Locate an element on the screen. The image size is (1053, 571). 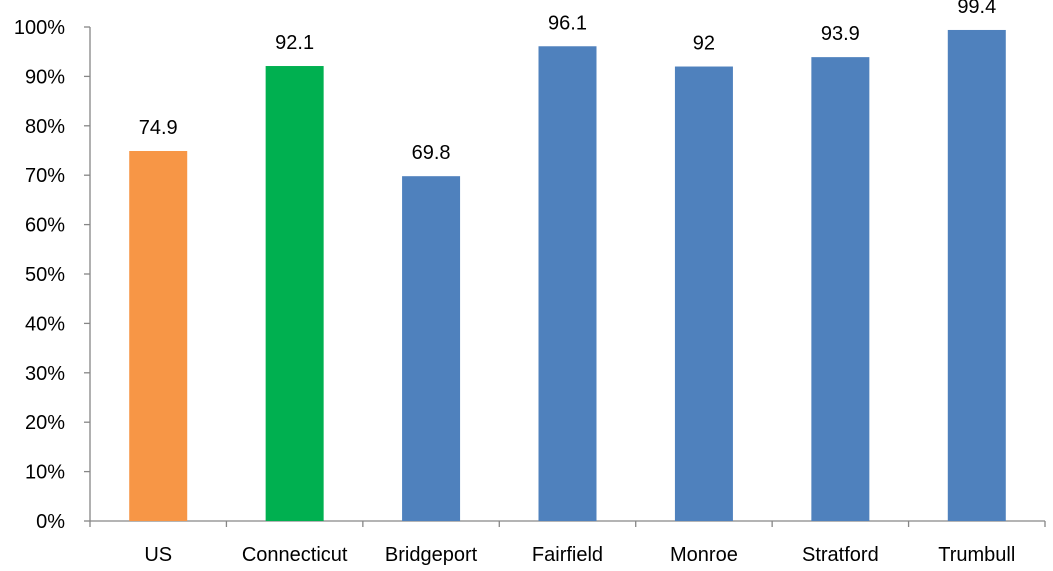
bar-trumbull is located at coordinates (976, 275).